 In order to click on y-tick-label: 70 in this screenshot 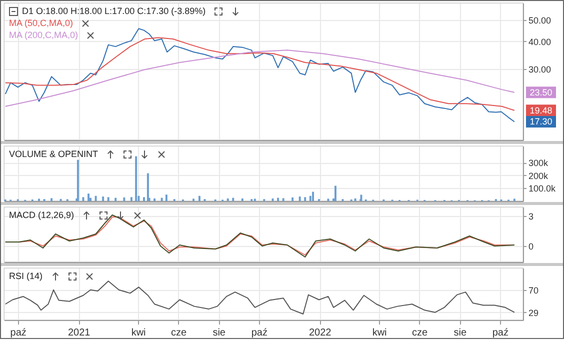, I will do `click(533, 290)`.